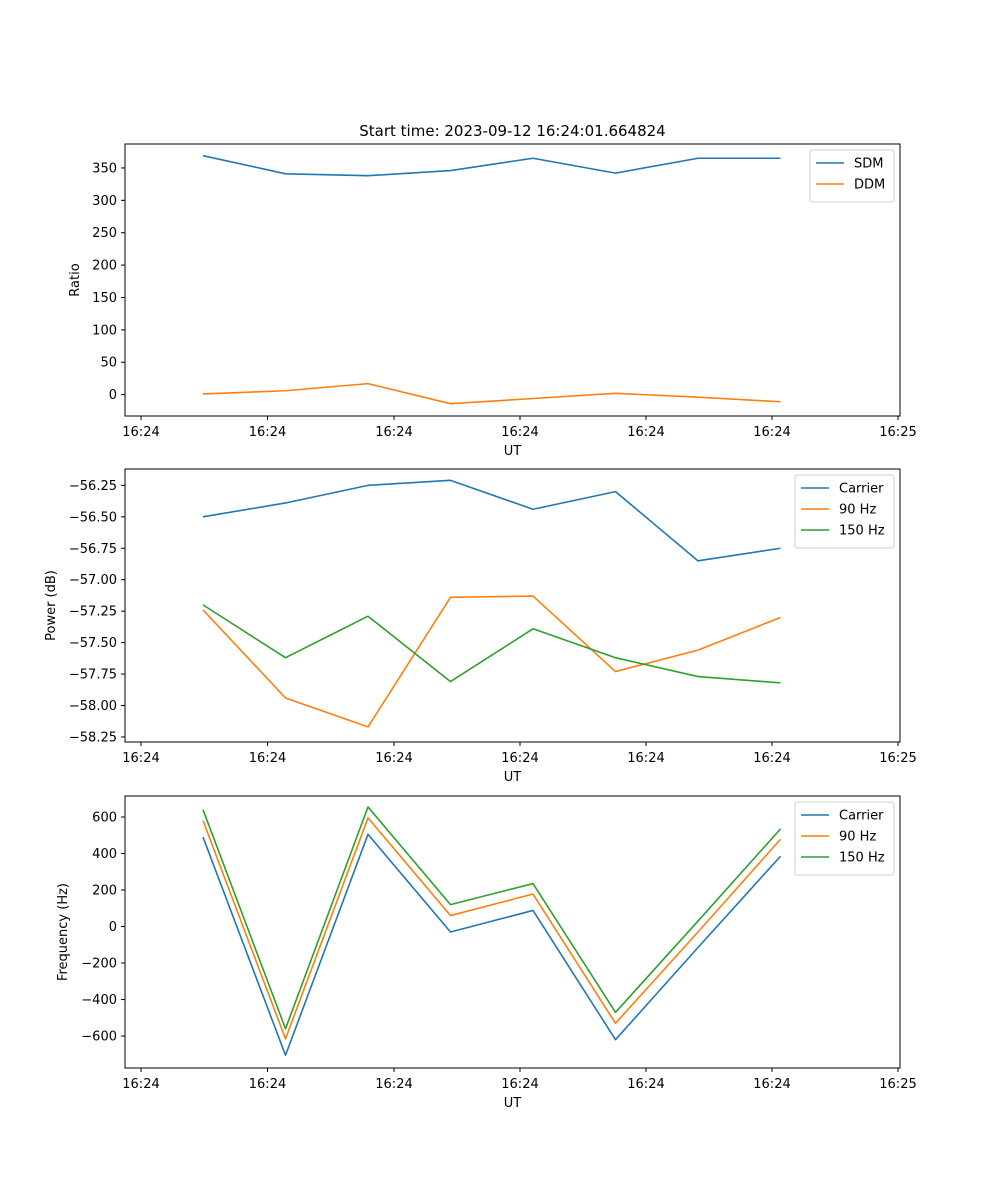 Image resolution: width=1000 pixels, height=1200 pixels. I want to click on legend-label: DDM, so click(869, 185).